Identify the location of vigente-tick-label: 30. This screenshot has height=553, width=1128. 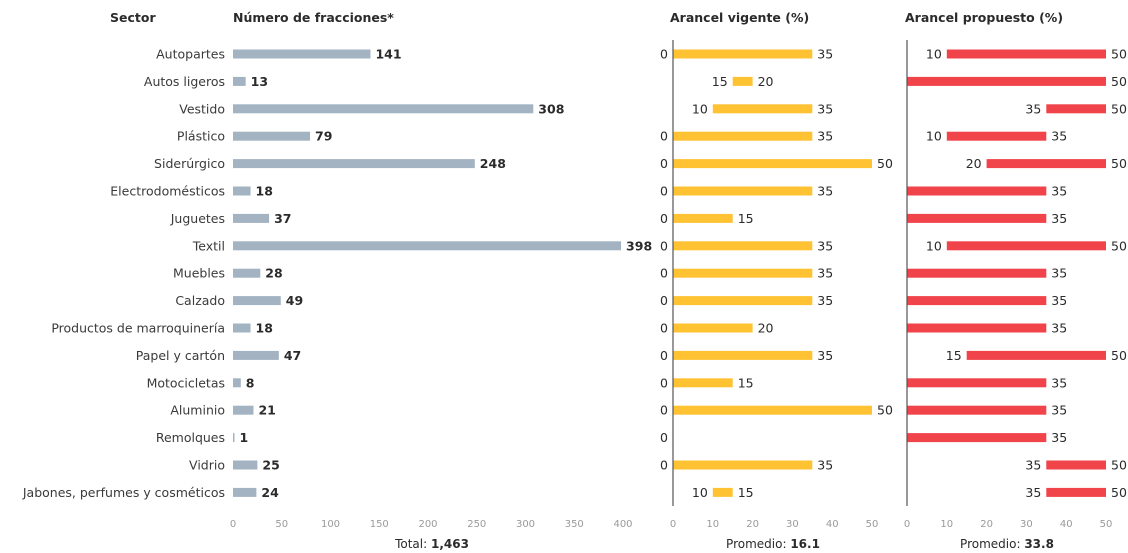
(792, 524).